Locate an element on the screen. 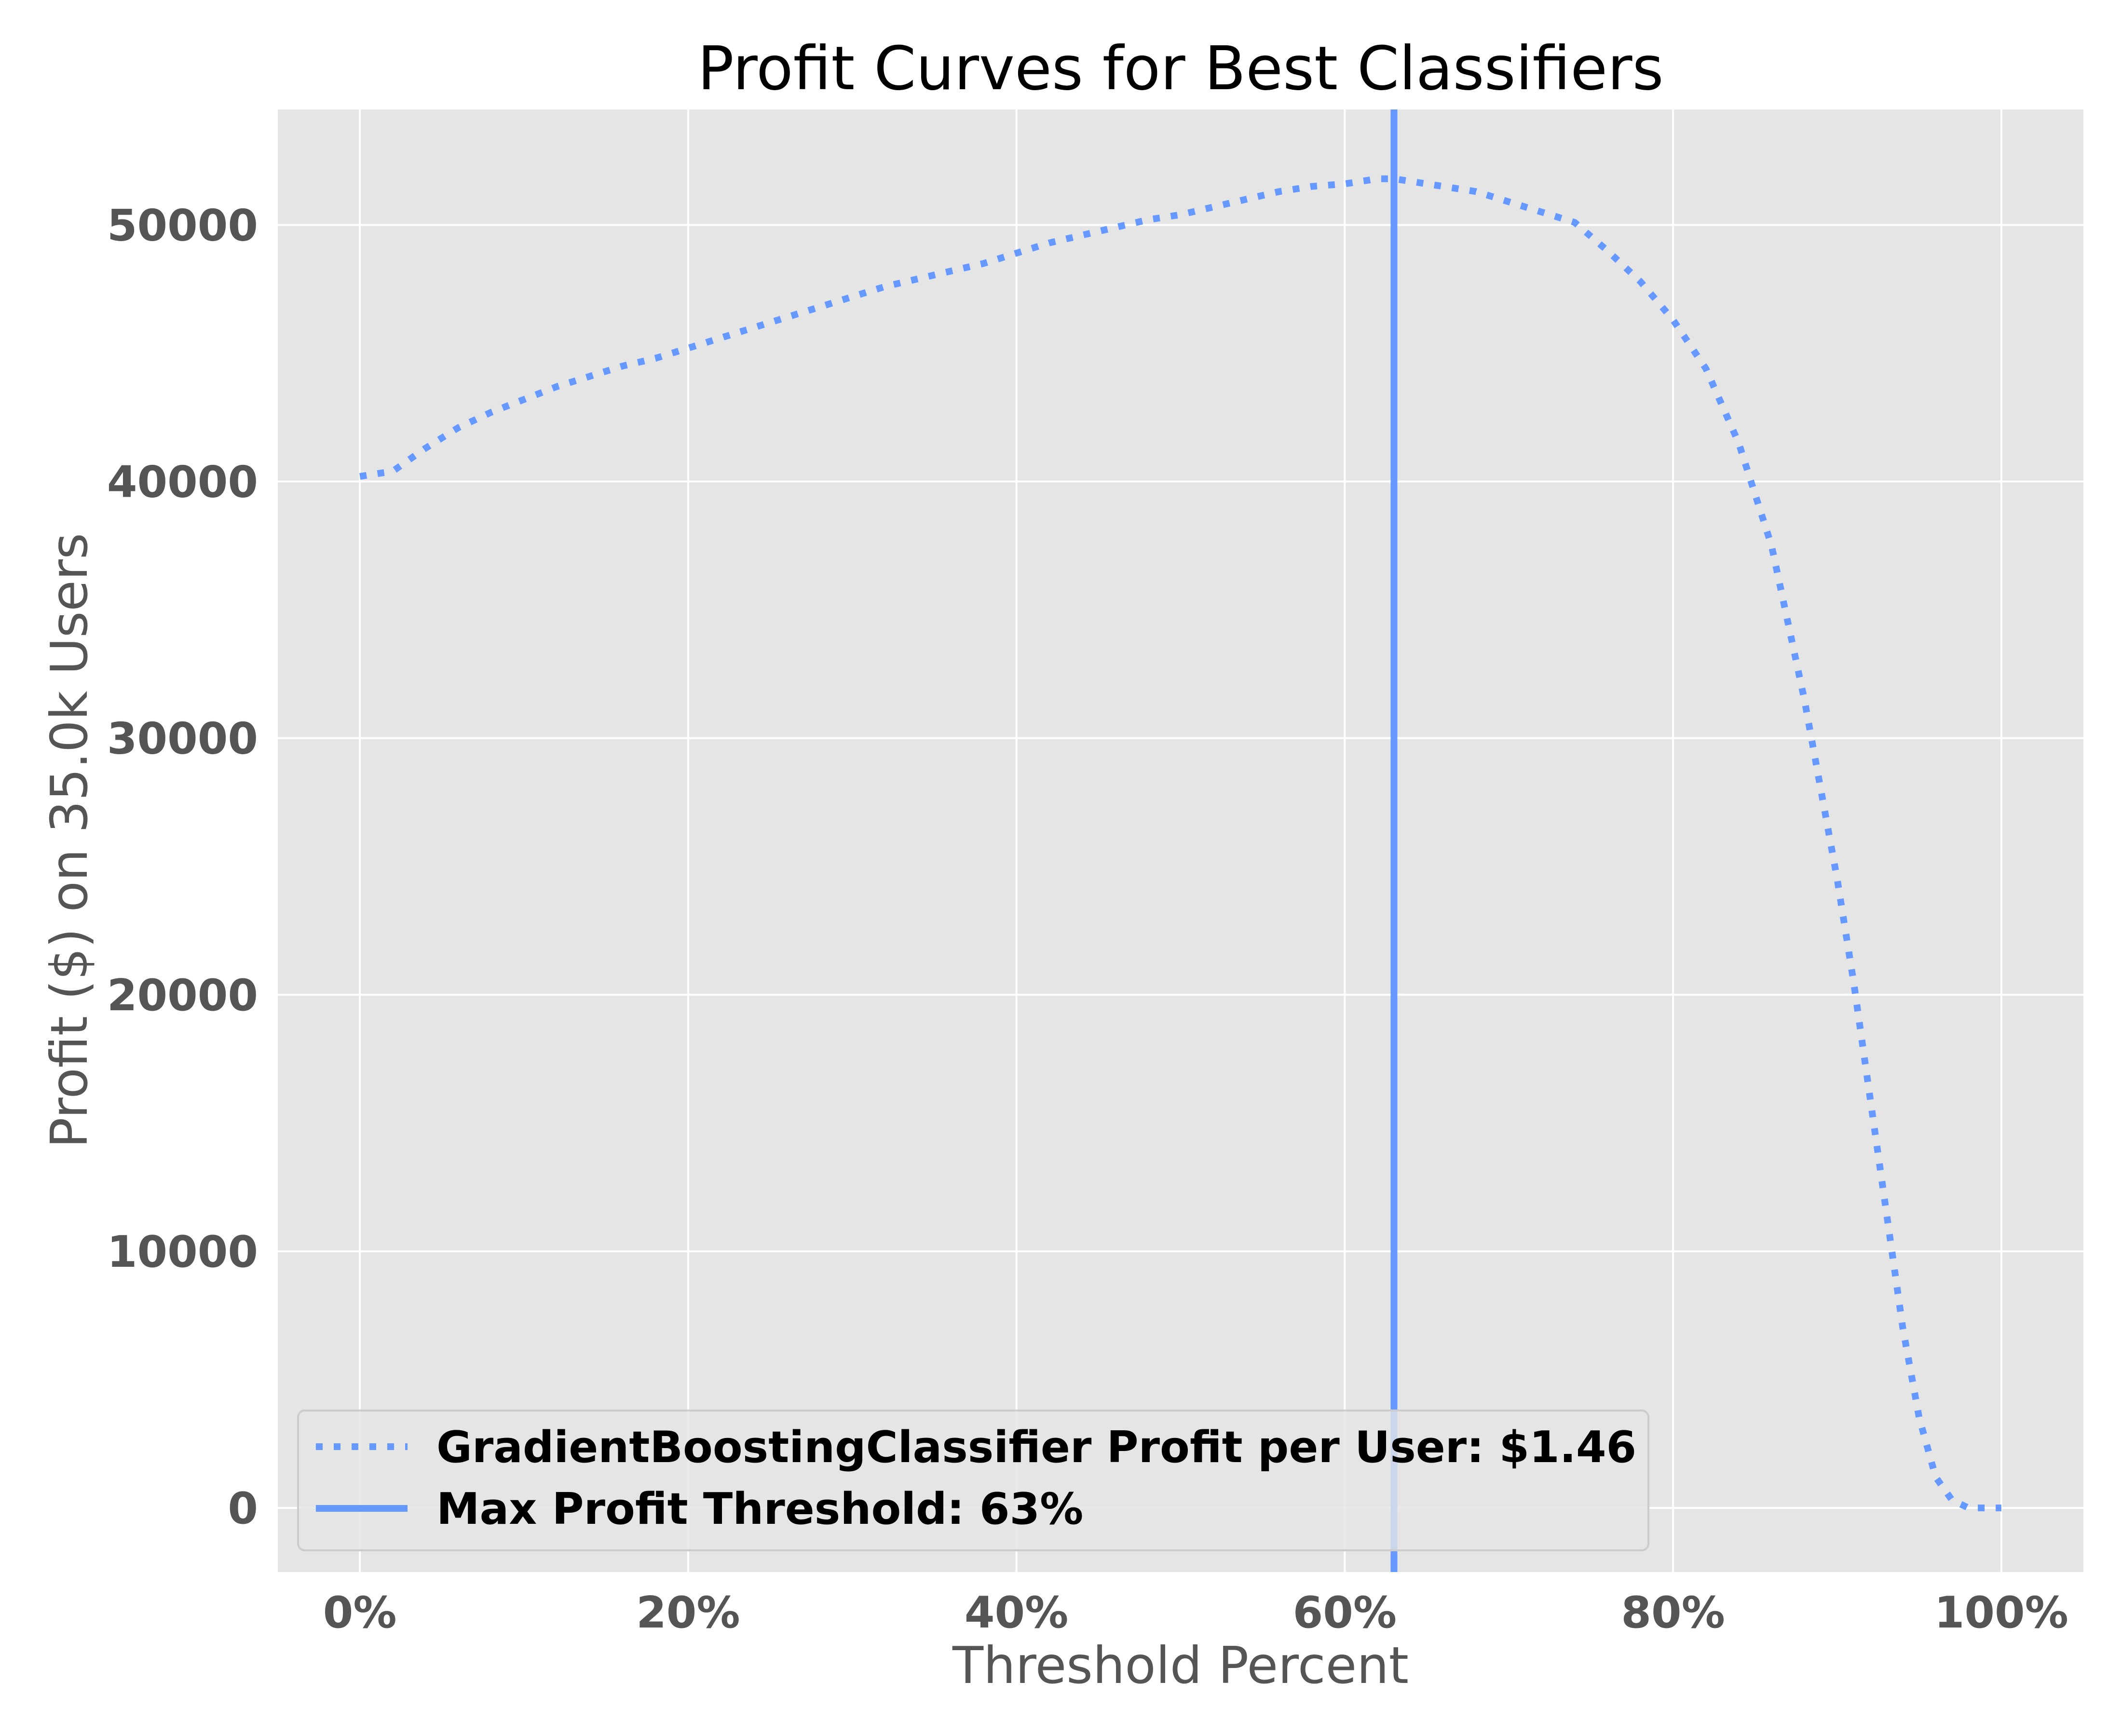 This screenshot has width=2122, height=1736. x-tick-label: 80% is located at coordinates (1673, 1612).